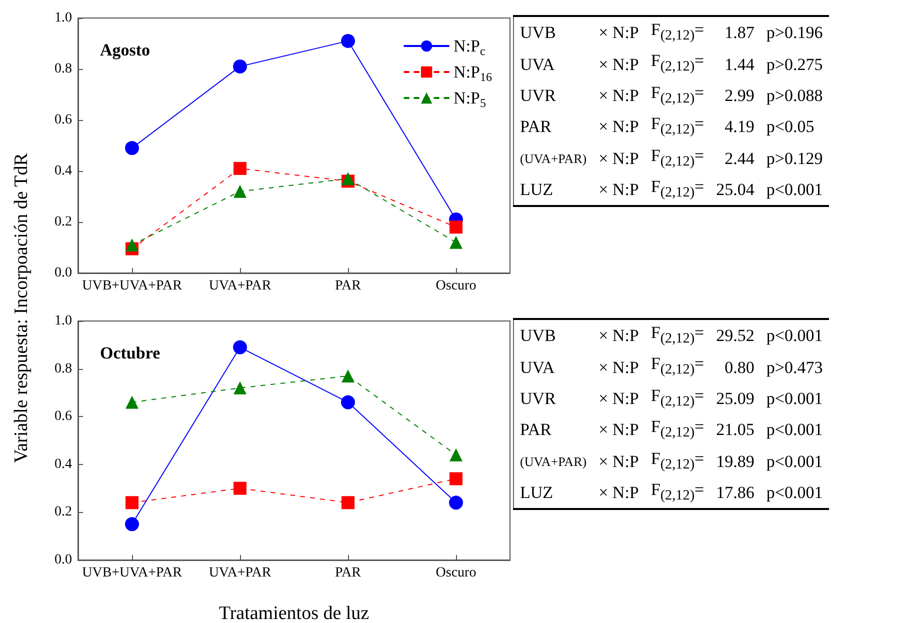 This screenshot has height=623, width=907. What do you see at coordinates (735, 399) in the screenshot?
I see `text: 25.09` at bounding box center [735, 399].